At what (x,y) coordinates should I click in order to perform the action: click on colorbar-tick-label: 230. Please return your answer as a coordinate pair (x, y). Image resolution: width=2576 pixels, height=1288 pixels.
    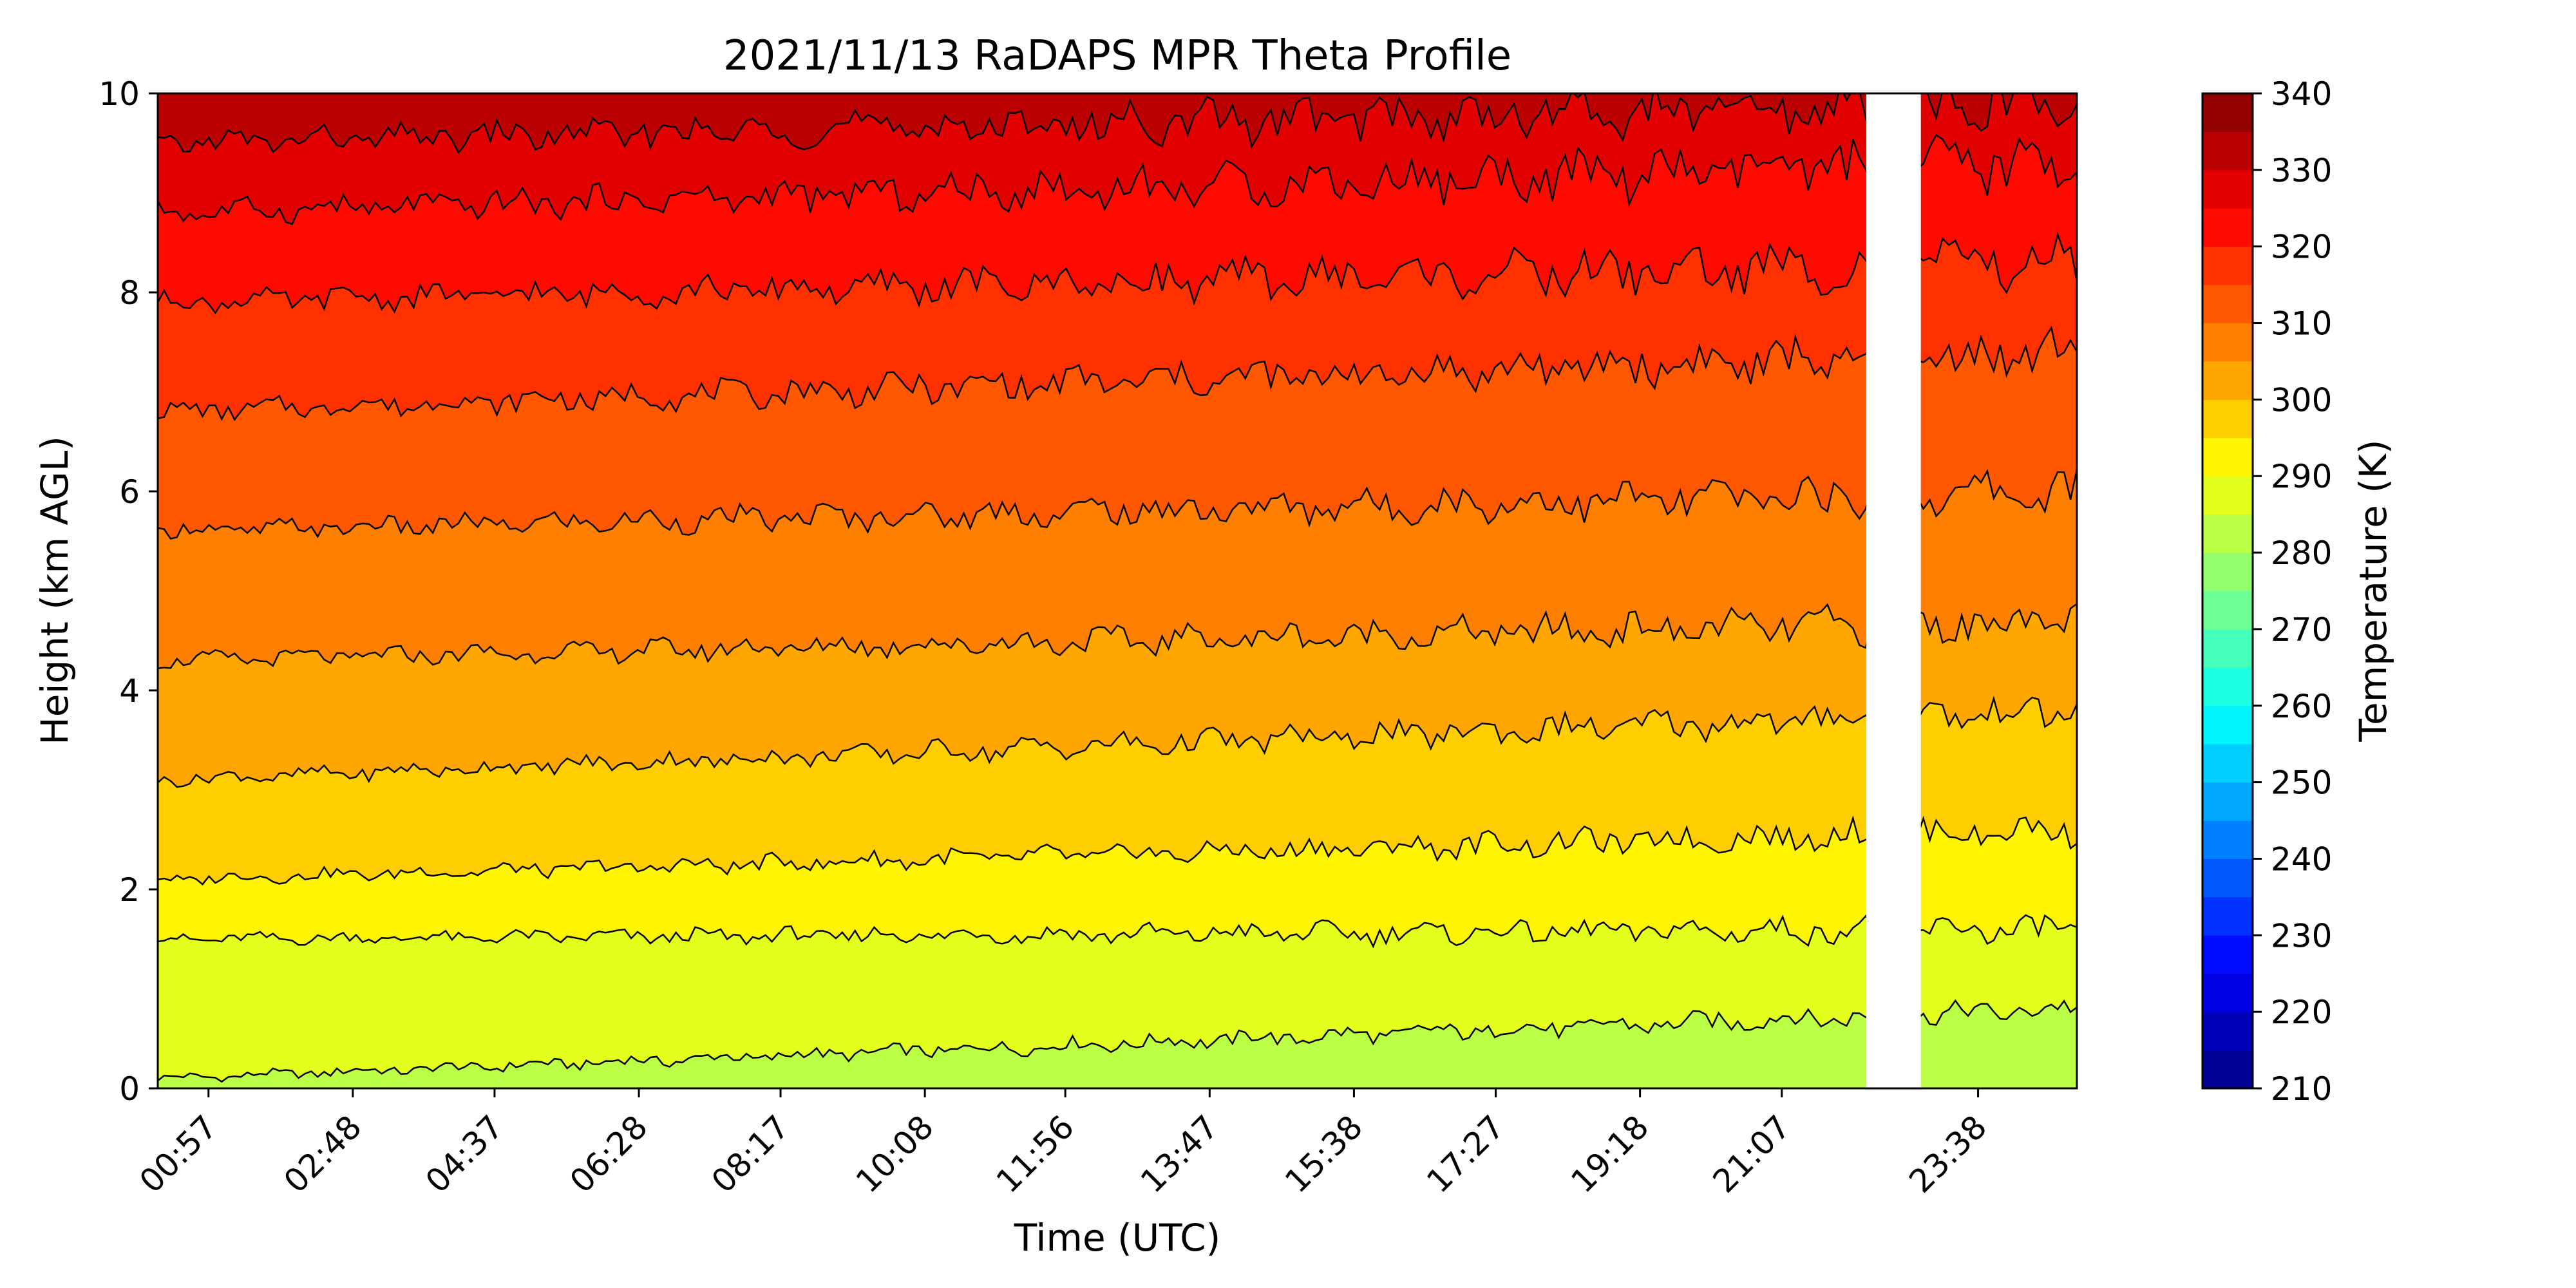
    Looking at the image, I should click on (2301, 936).